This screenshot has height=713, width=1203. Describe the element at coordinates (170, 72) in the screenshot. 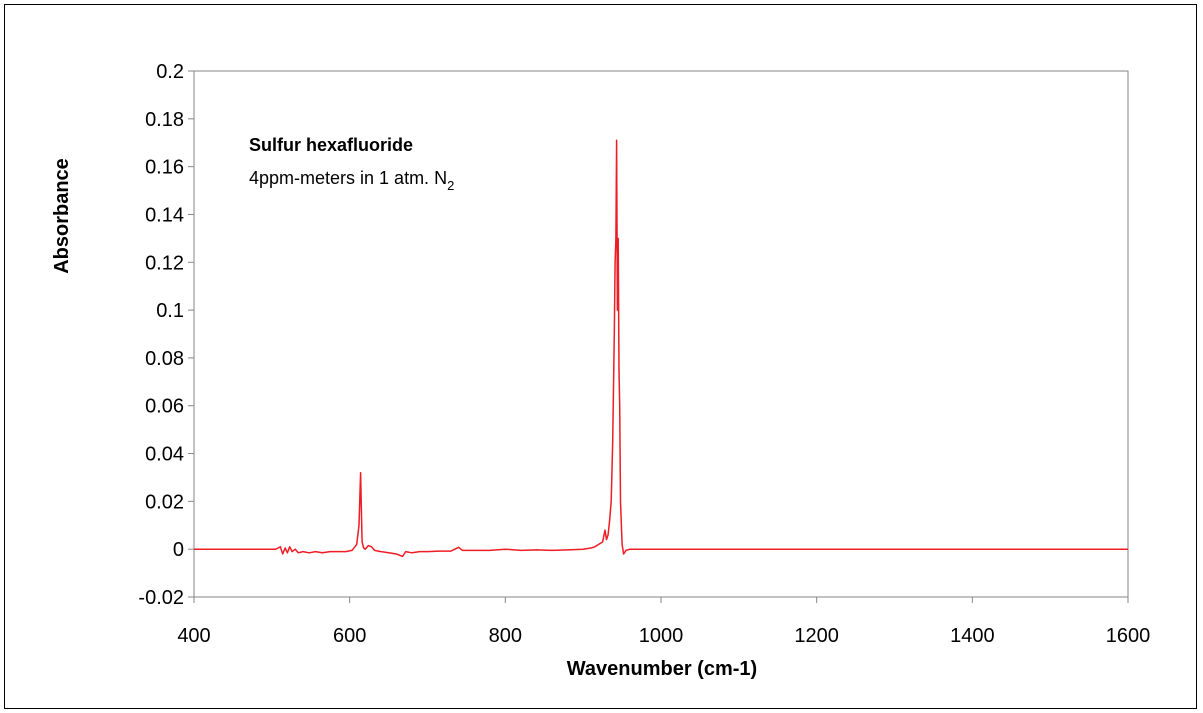

I see `y-tick-label: 0.2` at that location.